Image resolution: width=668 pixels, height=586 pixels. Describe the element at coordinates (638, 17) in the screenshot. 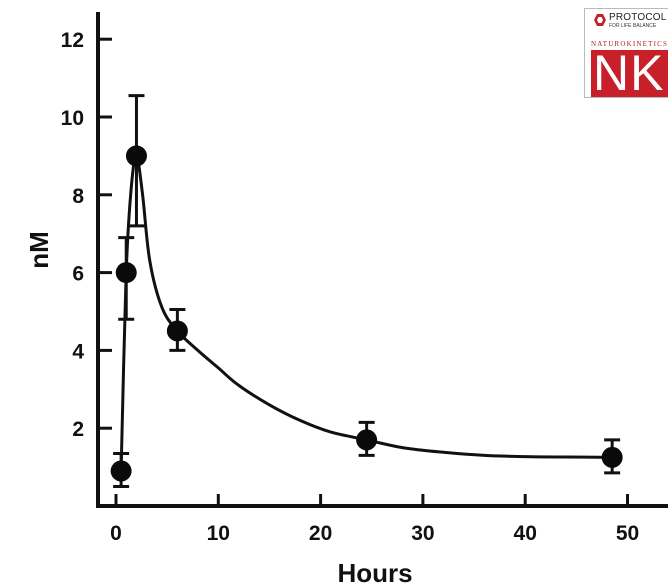

I see `logo-name: PROTOCOL` at that location.